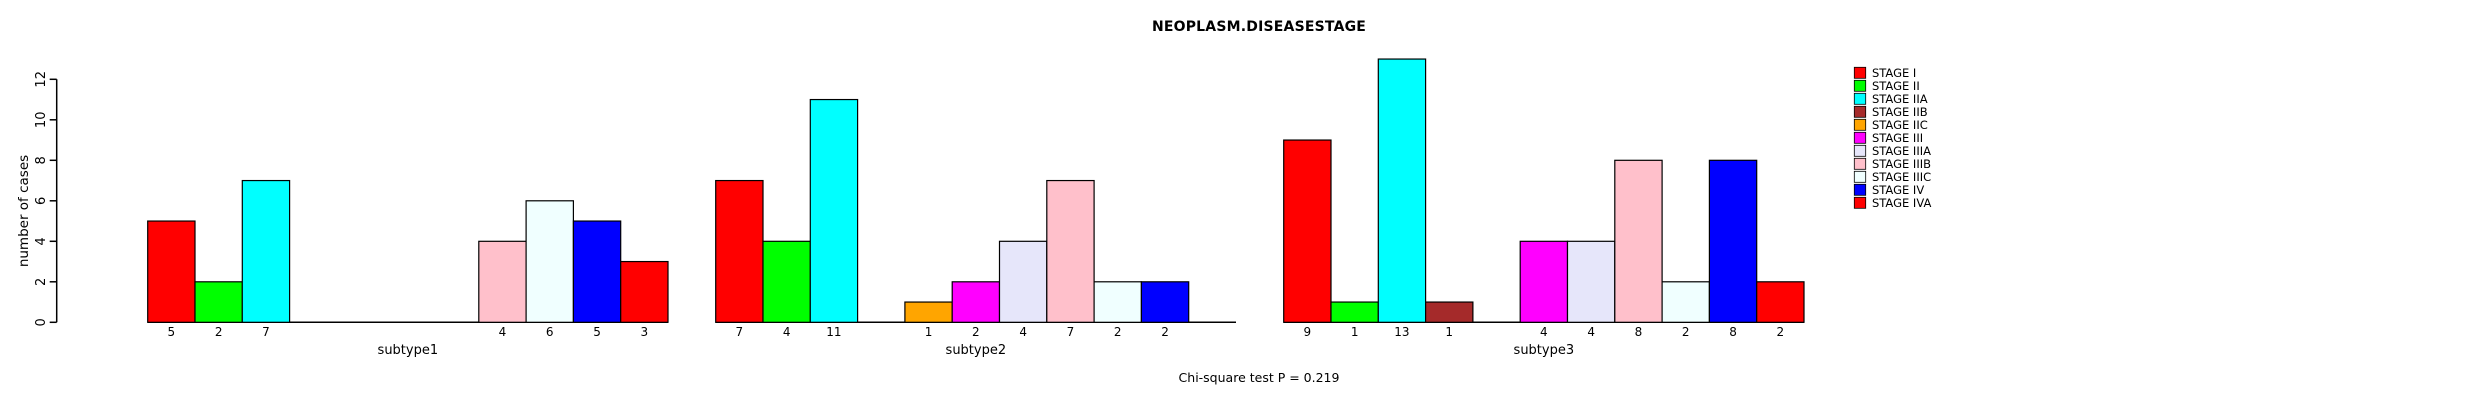  I want to click on y-axis-tick-label: 2, so click(41, 282).